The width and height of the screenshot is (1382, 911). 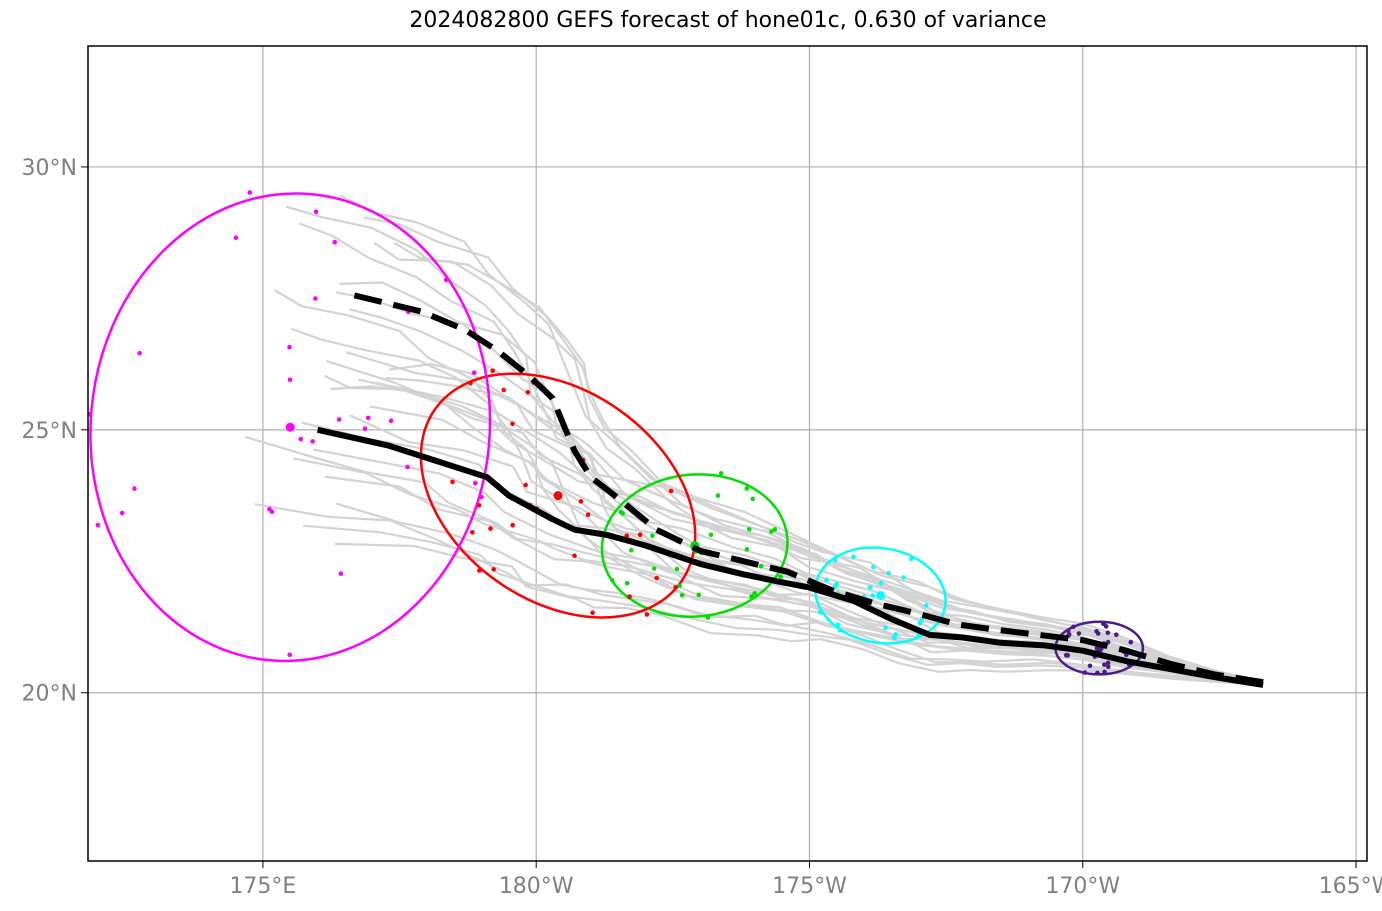 I want to click on day4-mean-position, so click(x=558, y=496).